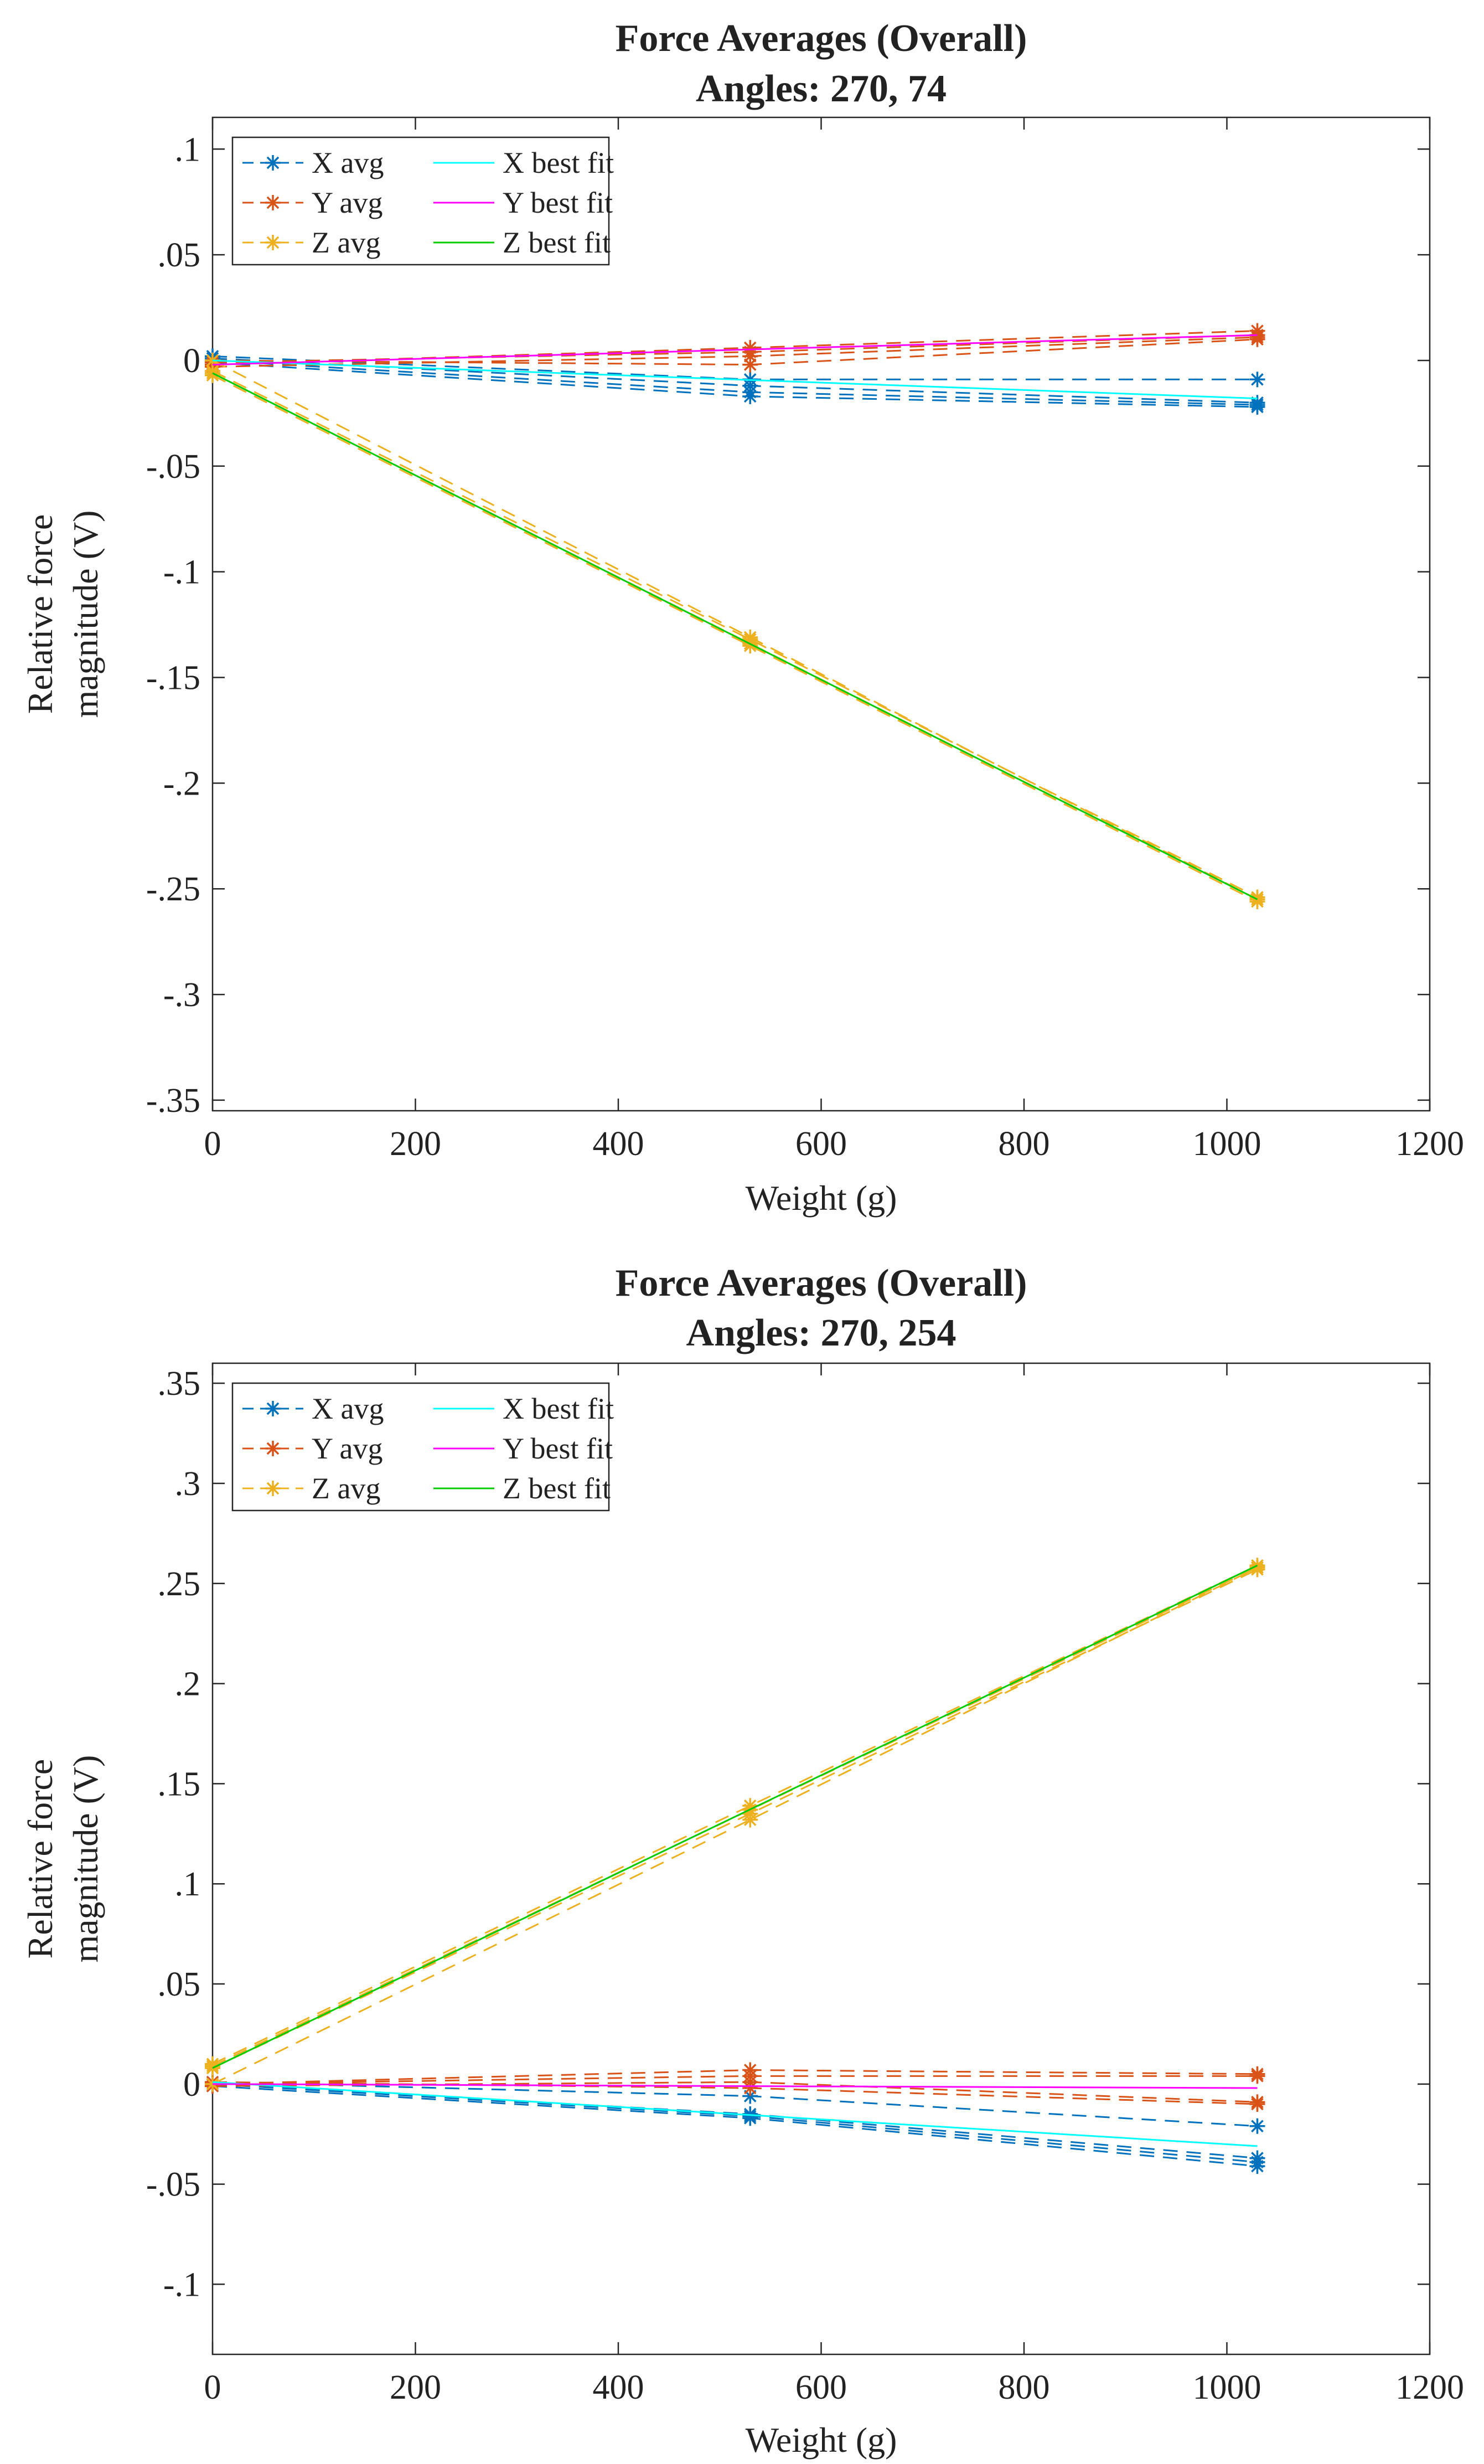 The width and height of the screenshot is (1484, 2464). Describe the element at coordinates (181, 995) in the screenshot. I see `y-tick-label: -.3` at that location.